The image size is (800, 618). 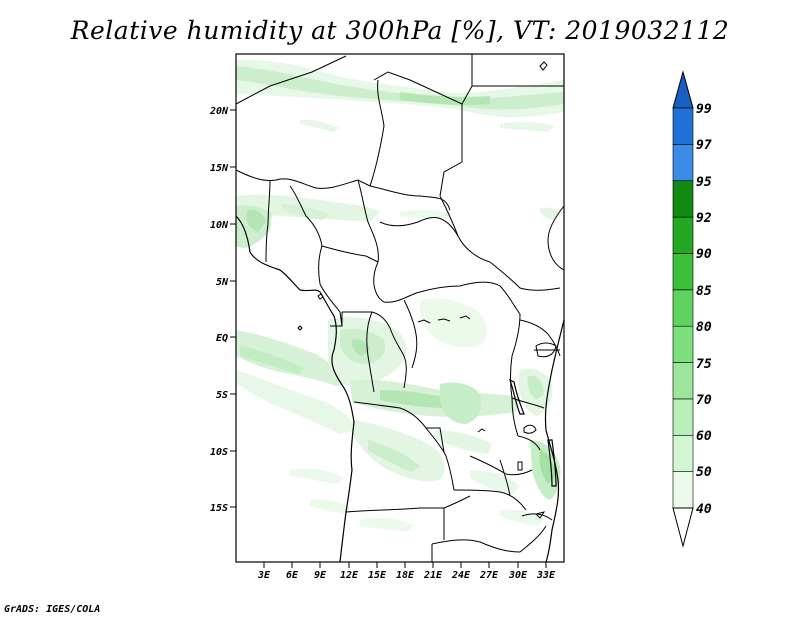 I want to click on lon-label: 3E, so click(x=264, y=575).